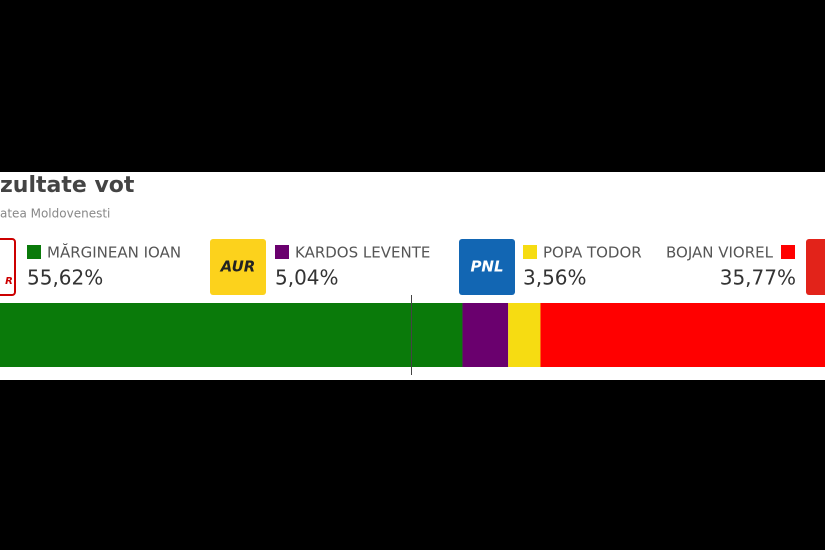 The height and width of the screenshot is (550, 825). Describe the element at coordinates (67, 185) in the screenshot. I see `chart-title: zultate vot` at that location.